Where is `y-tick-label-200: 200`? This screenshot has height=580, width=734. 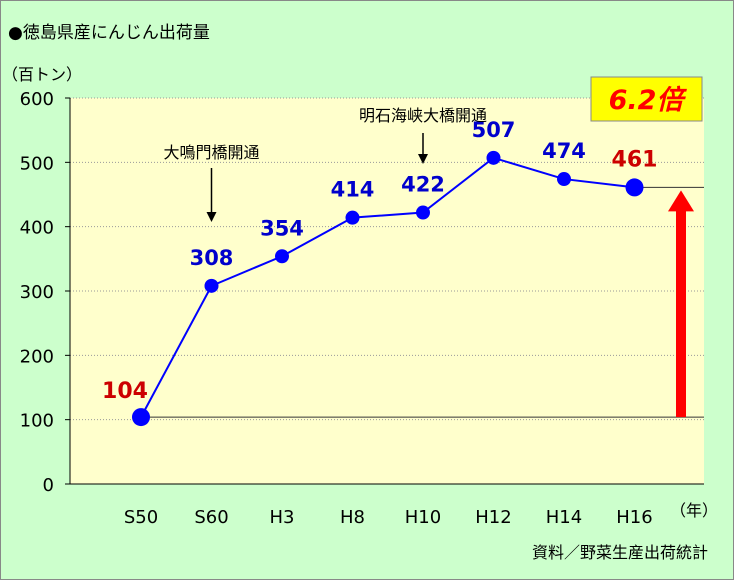
y-tick-label-200: 200 is located at coordinates (37, 356).